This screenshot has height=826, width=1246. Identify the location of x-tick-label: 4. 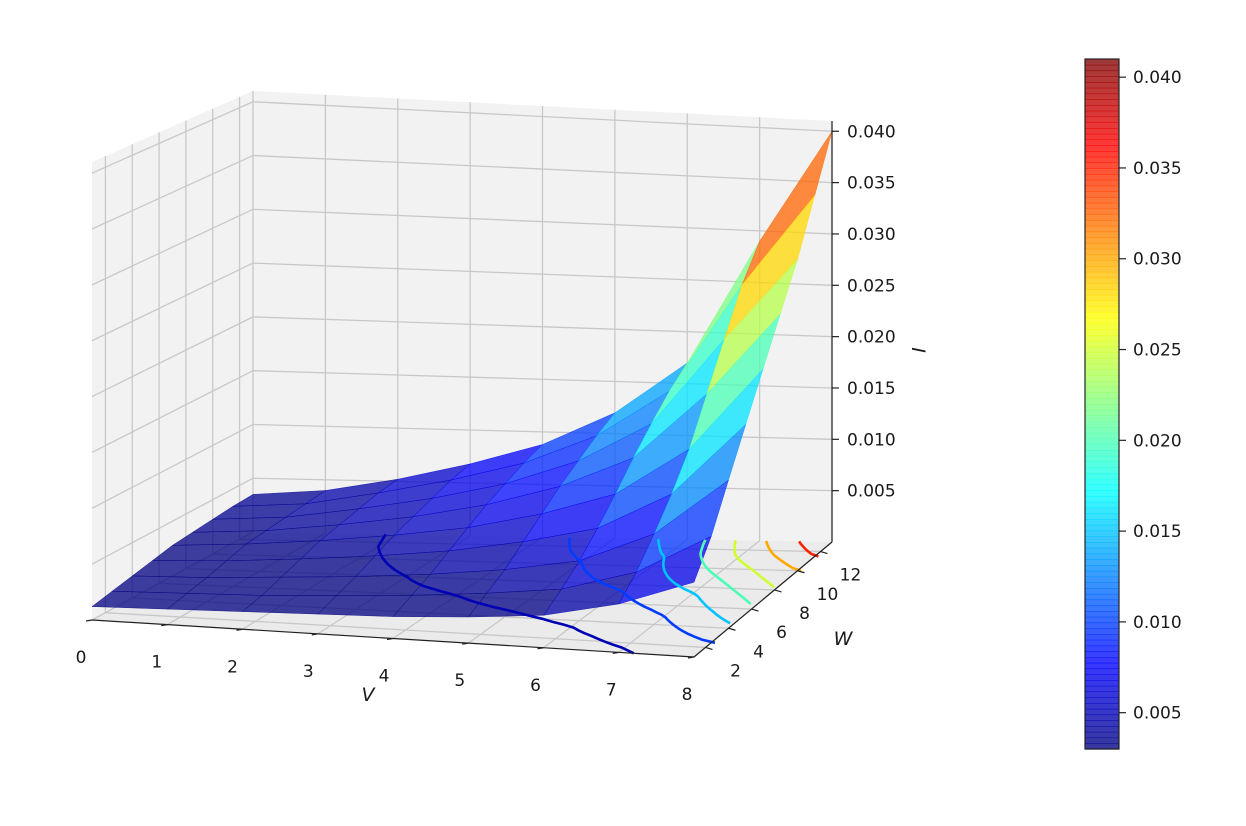
(384, 677).